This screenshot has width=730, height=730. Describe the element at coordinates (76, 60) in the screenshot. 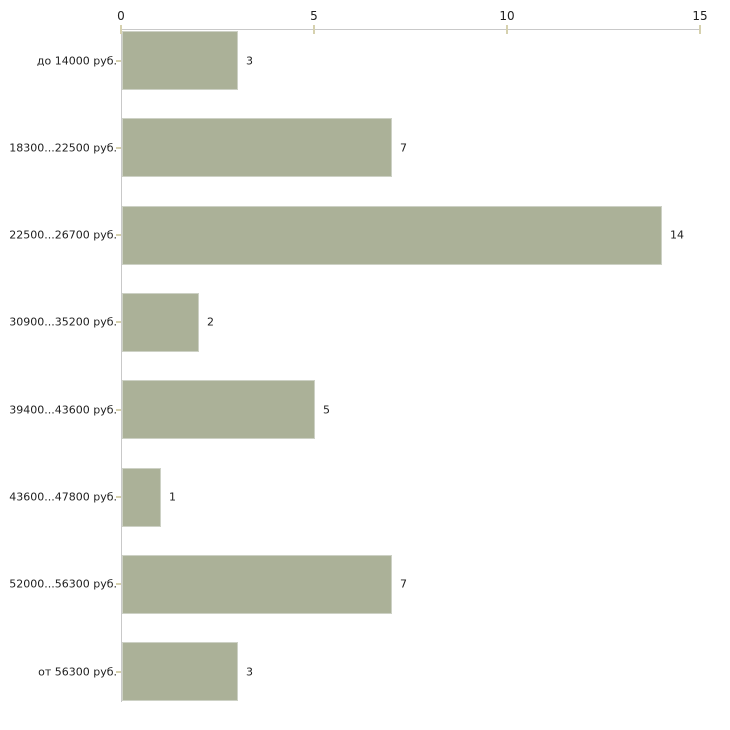

I see `category-label: до 14000 руб.` at that location.